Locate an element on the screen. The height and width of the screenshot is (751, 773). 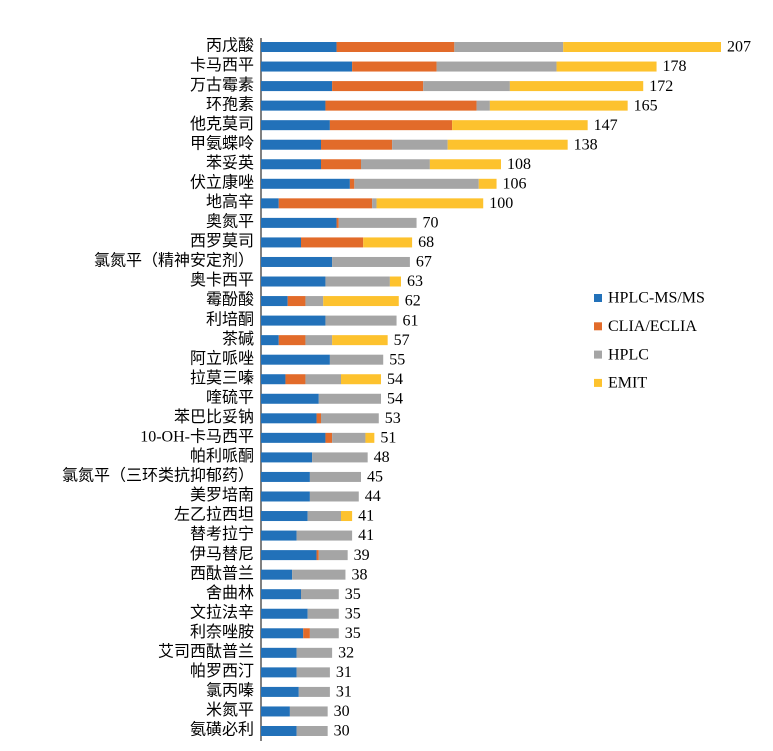
y-tick-label: 苯妥英 is located at coordinates (230, 163).